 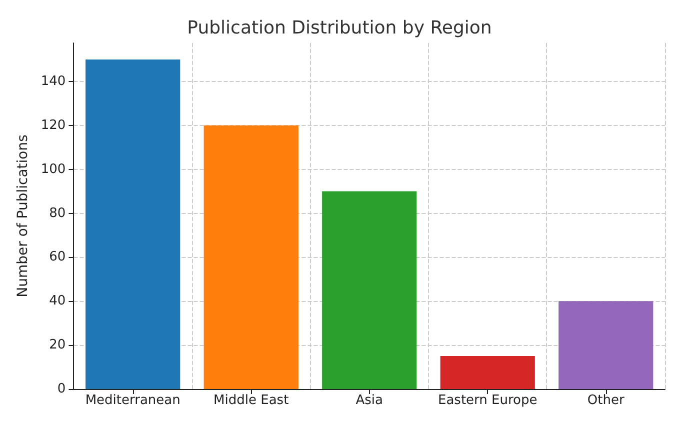 What do you see at coordinates (23, 216) in the screenshot?
I see `y-axis-title: Number of Publications` at bounding box center [23, 216].